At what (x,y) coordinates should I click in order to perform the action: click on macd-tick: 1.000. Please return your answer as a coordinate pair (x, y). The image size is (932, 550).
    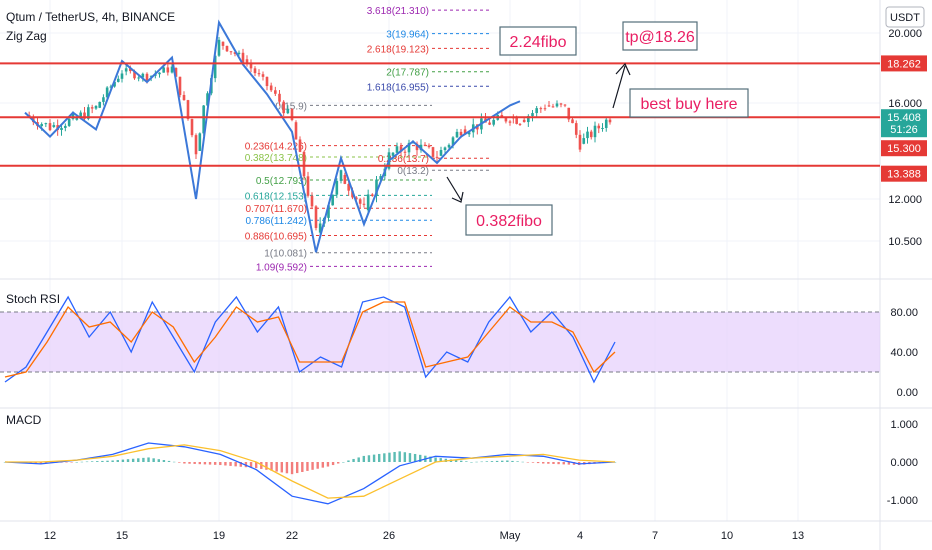
    Looking at the image, I should click on (904, 425).